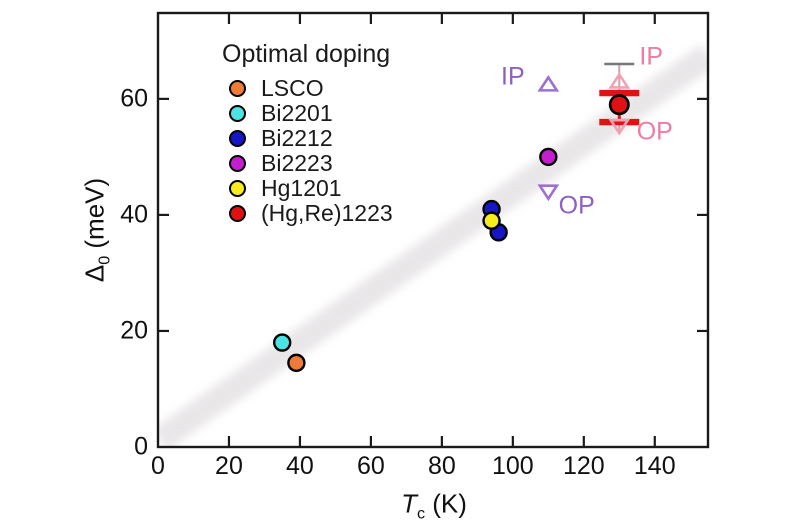  Describe the element at coordinates (619, 127) in the screenshot. I see `open-triangle-hgre1223-op` at that location.